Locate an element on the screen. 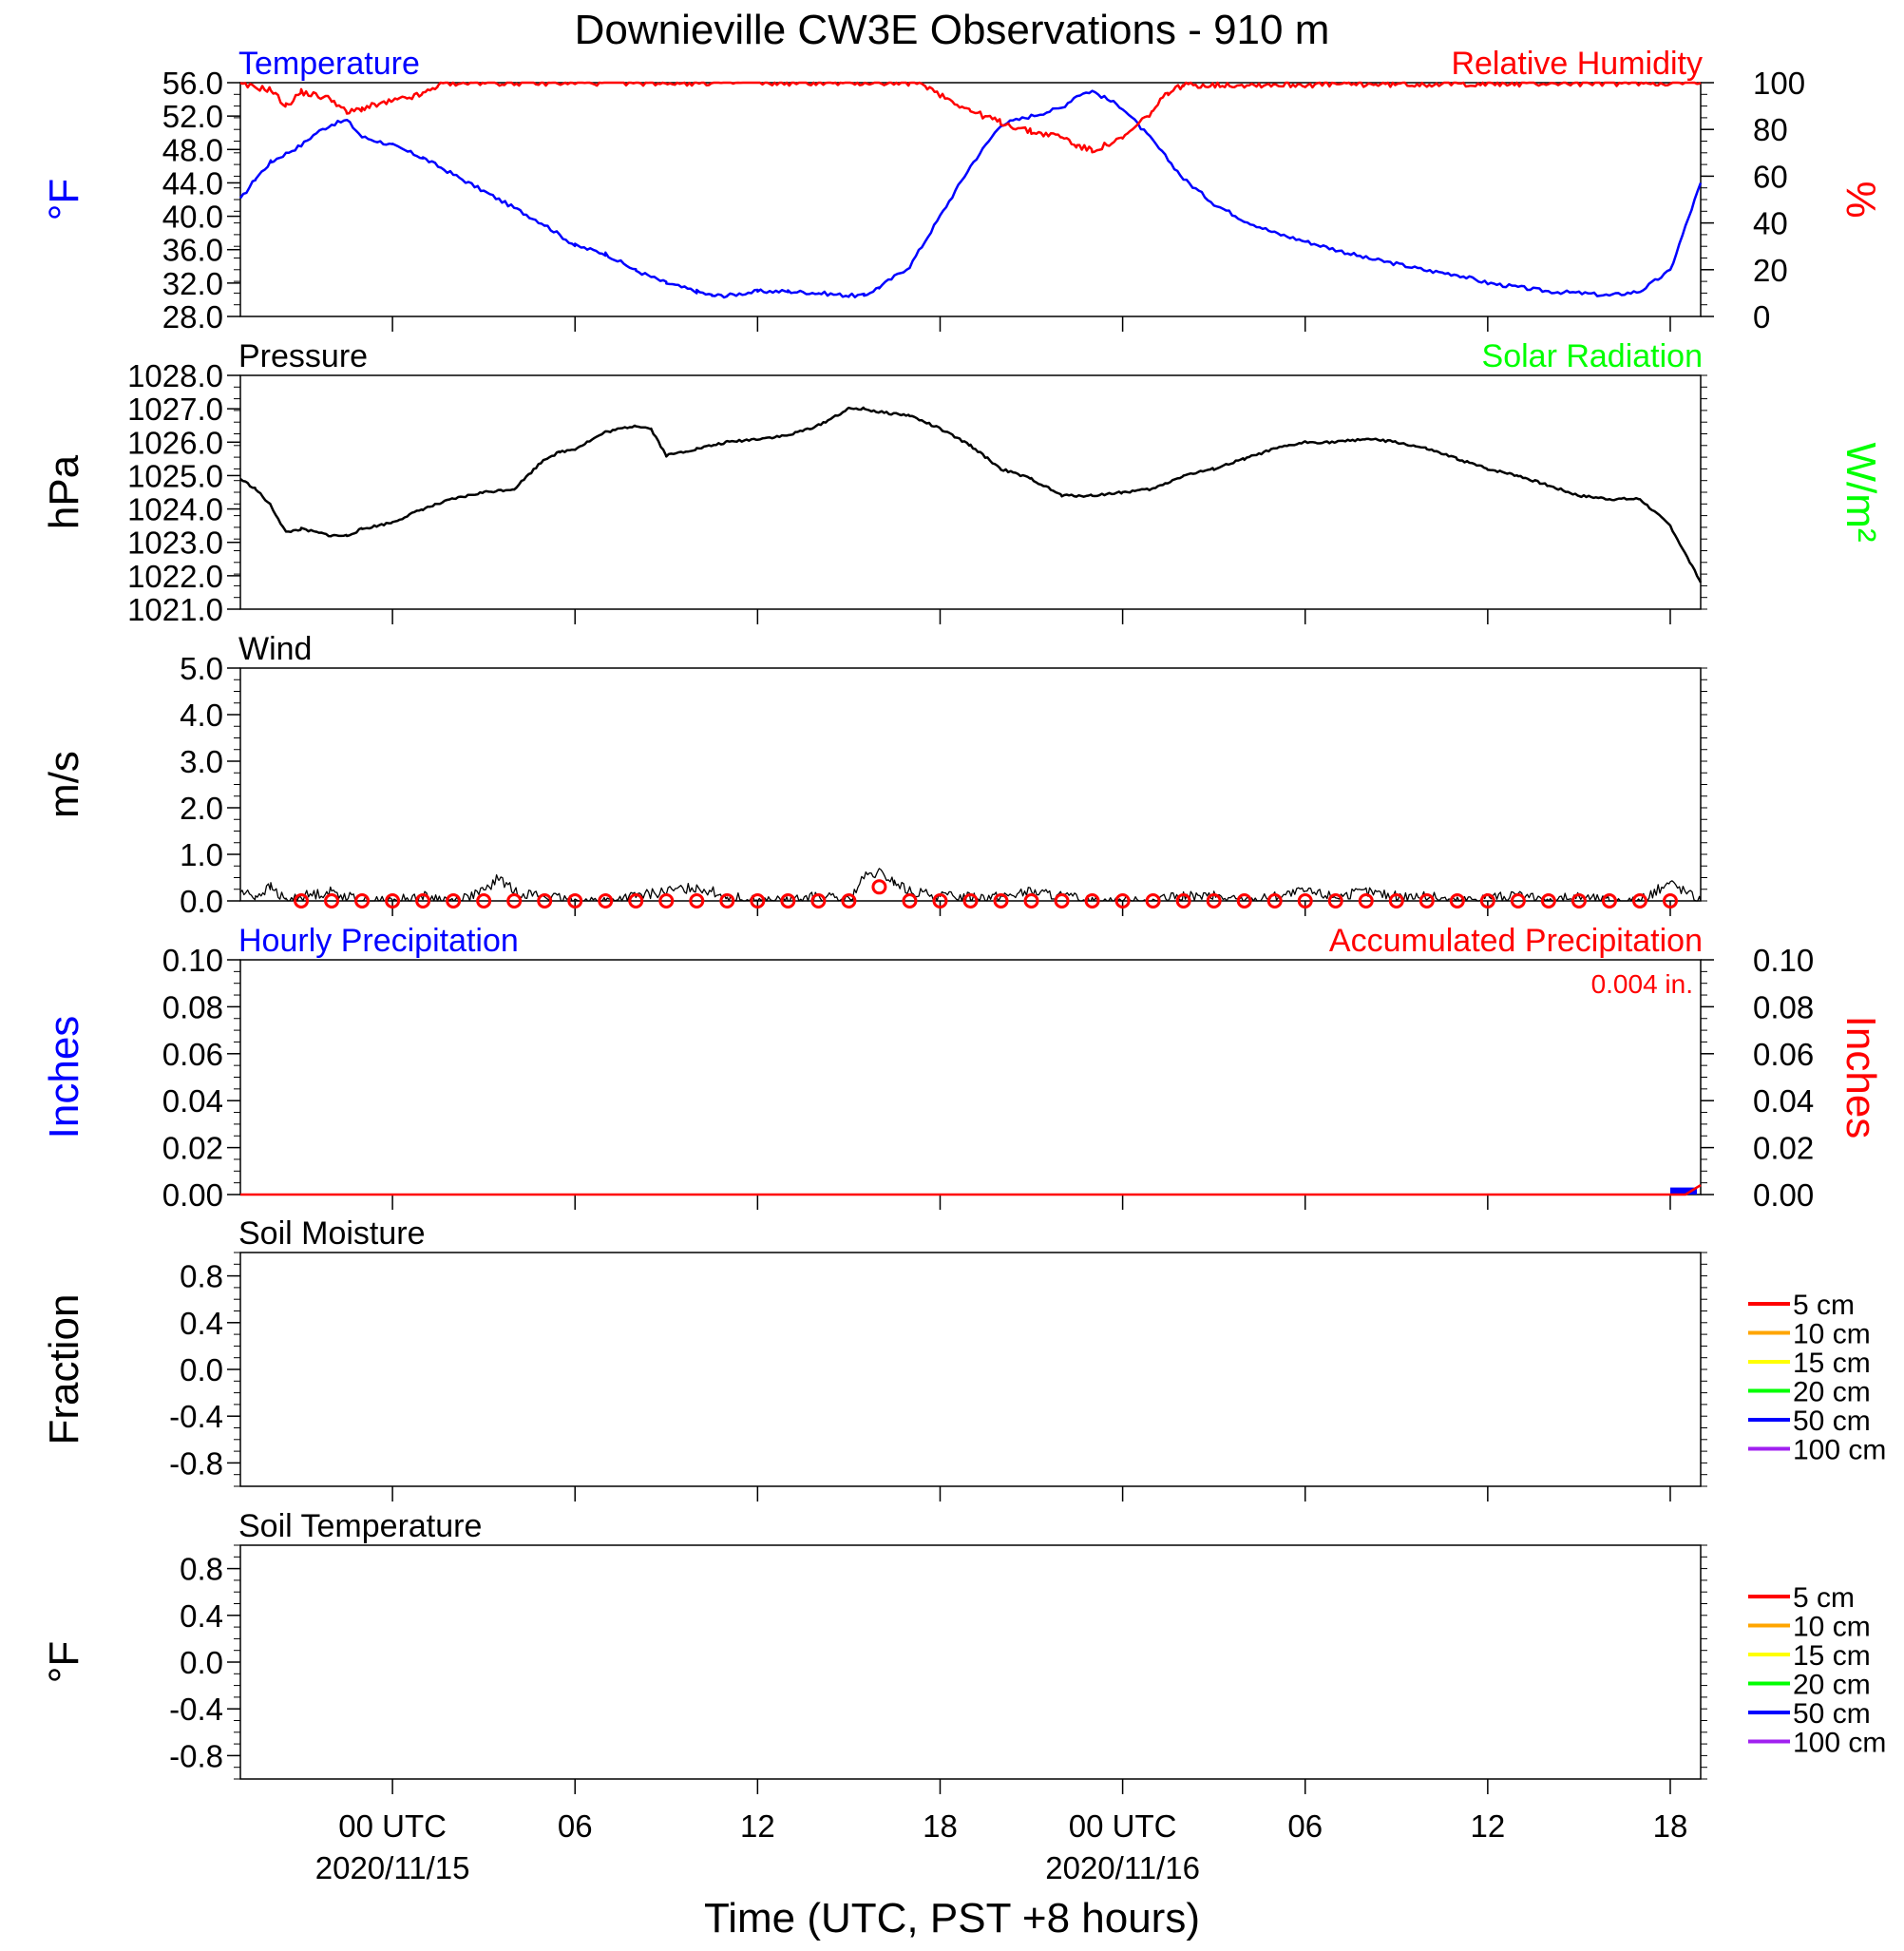  soil_temp-legend-label: 5 cm is located at coordinates (1824, 1598).